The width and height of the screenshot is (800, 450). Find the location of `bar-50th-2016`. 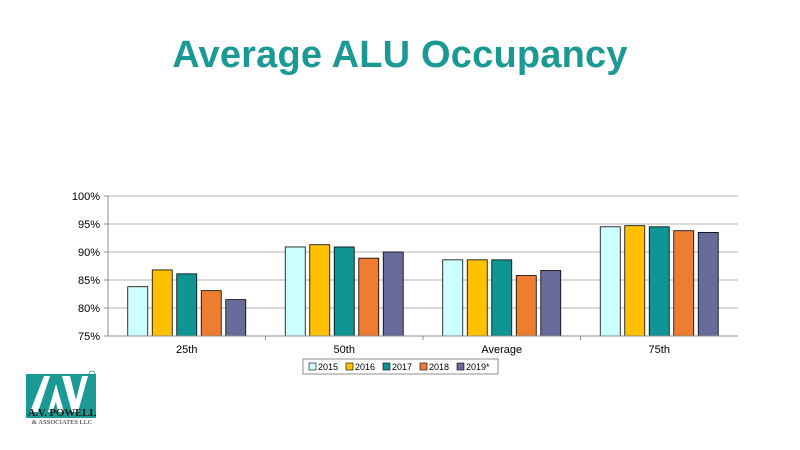

bar-50th-2016 is located at coordinates (320, 290).